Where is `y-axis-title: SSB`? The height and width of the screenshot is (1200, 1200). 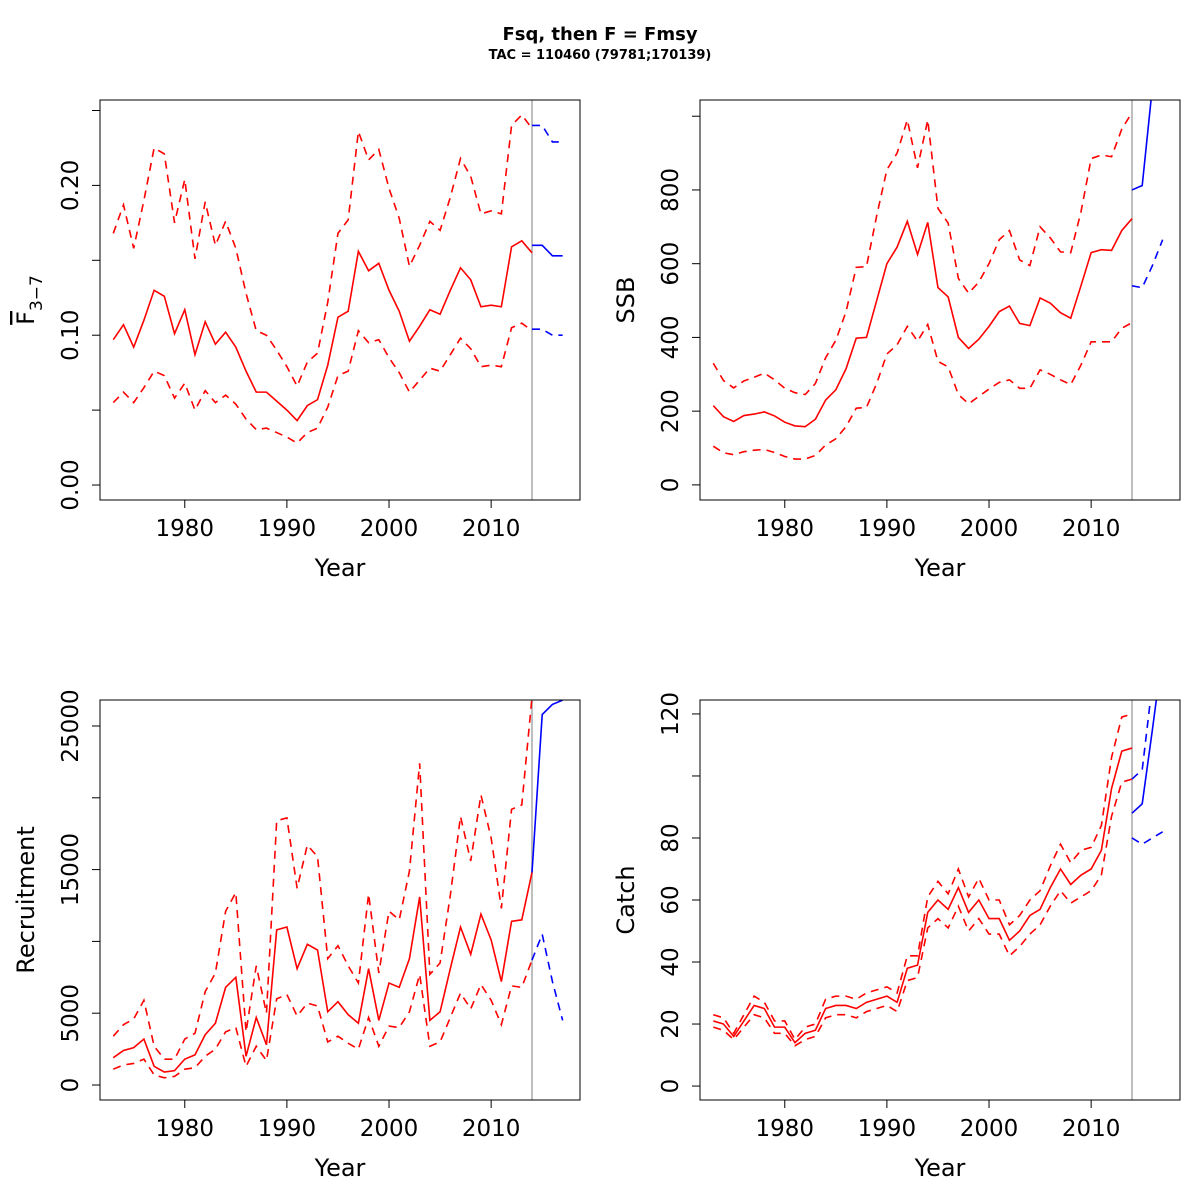 y-axis-title: SSB is located at coordinates (626, 300).